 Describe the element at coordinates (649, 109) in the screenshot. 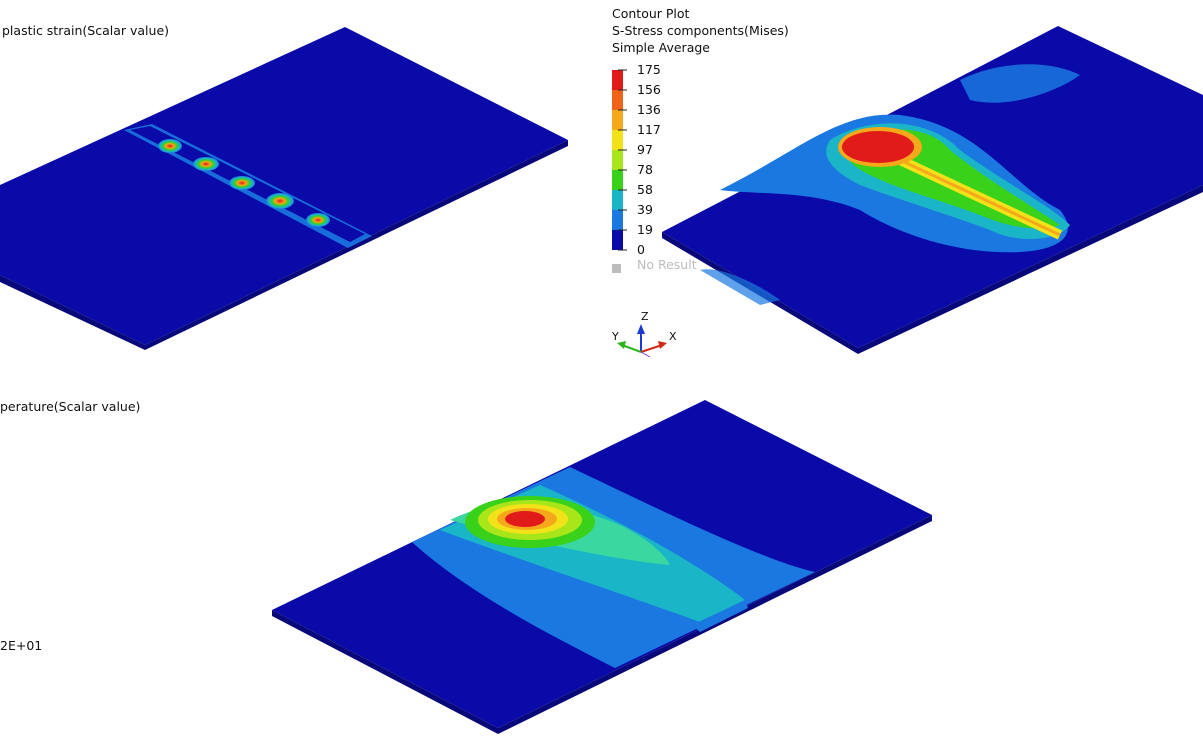

I see `legend-tick: 136` at that location.